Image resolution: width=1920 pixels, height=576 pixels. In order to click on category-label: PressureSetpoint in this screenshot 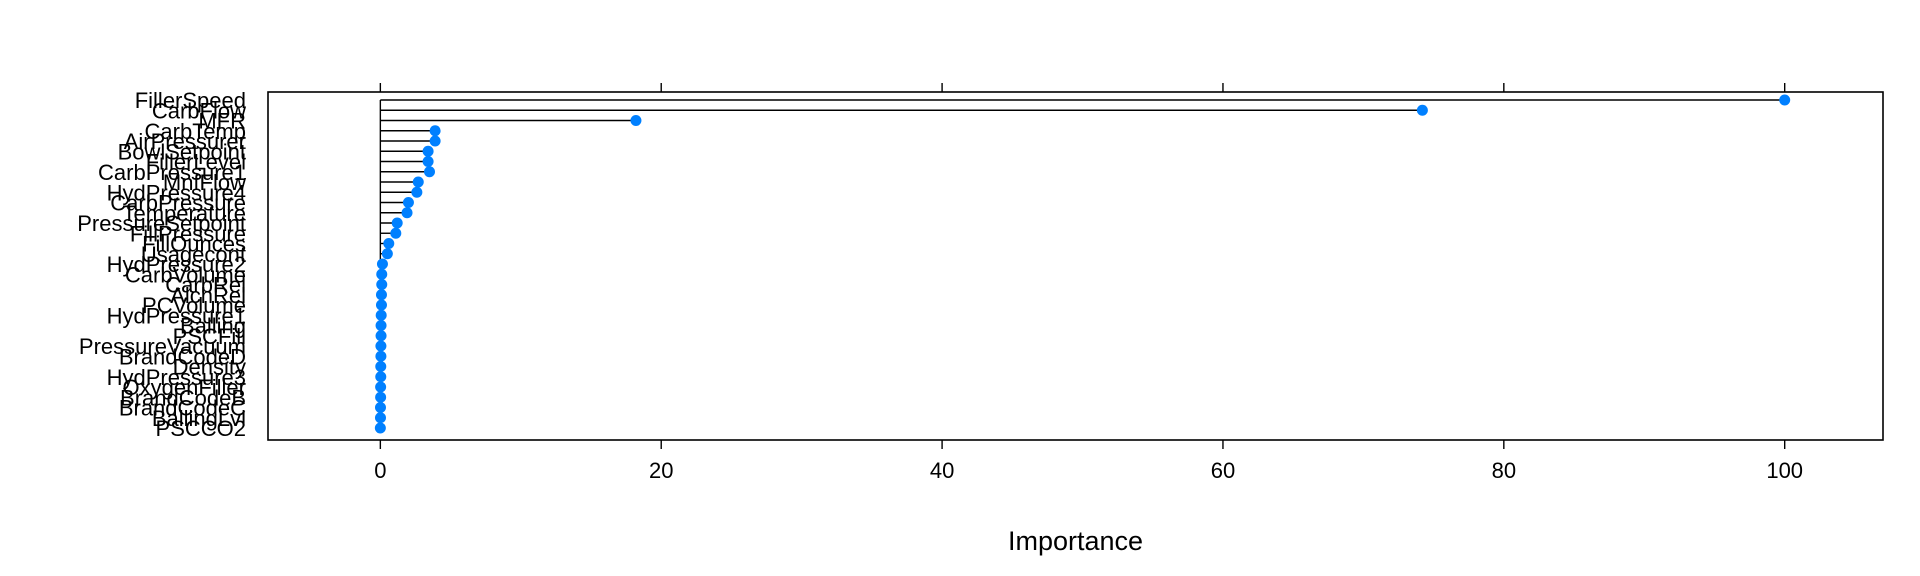, I will do `click(161, 223)`.